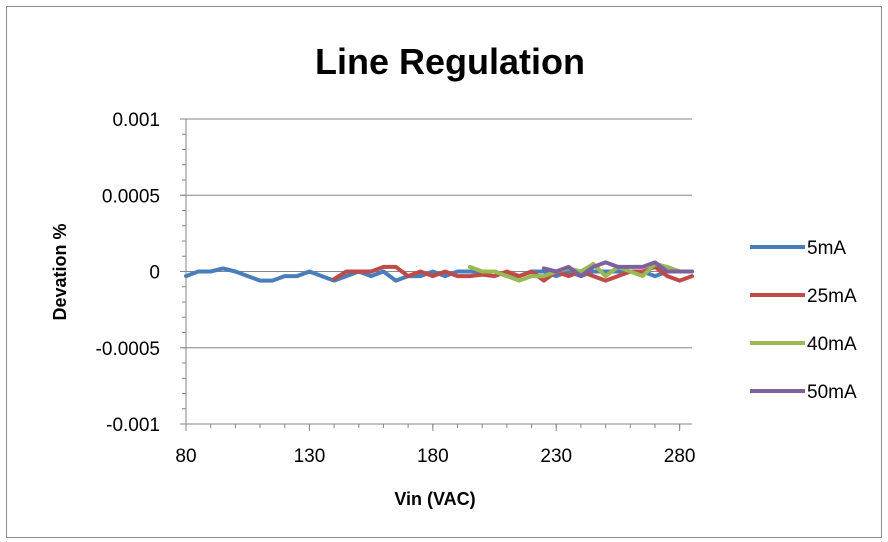  Describe the element at coordinates (803, 320) in the screenshot. I see `legend: 5mA 25mA 40mA 50mA` at that location.